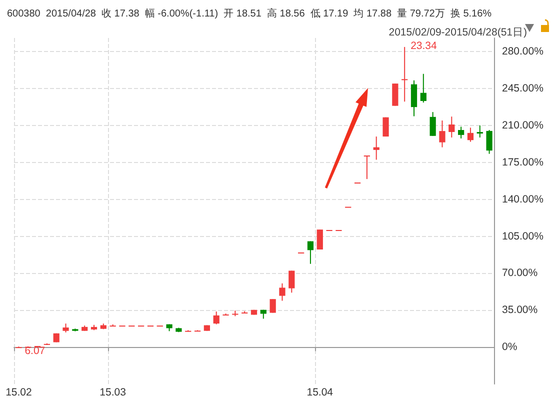 Image resolution: width=554 pixels, height=400 pixels. I want to click on y-tick-label: 245.00%, so click(523, 88).